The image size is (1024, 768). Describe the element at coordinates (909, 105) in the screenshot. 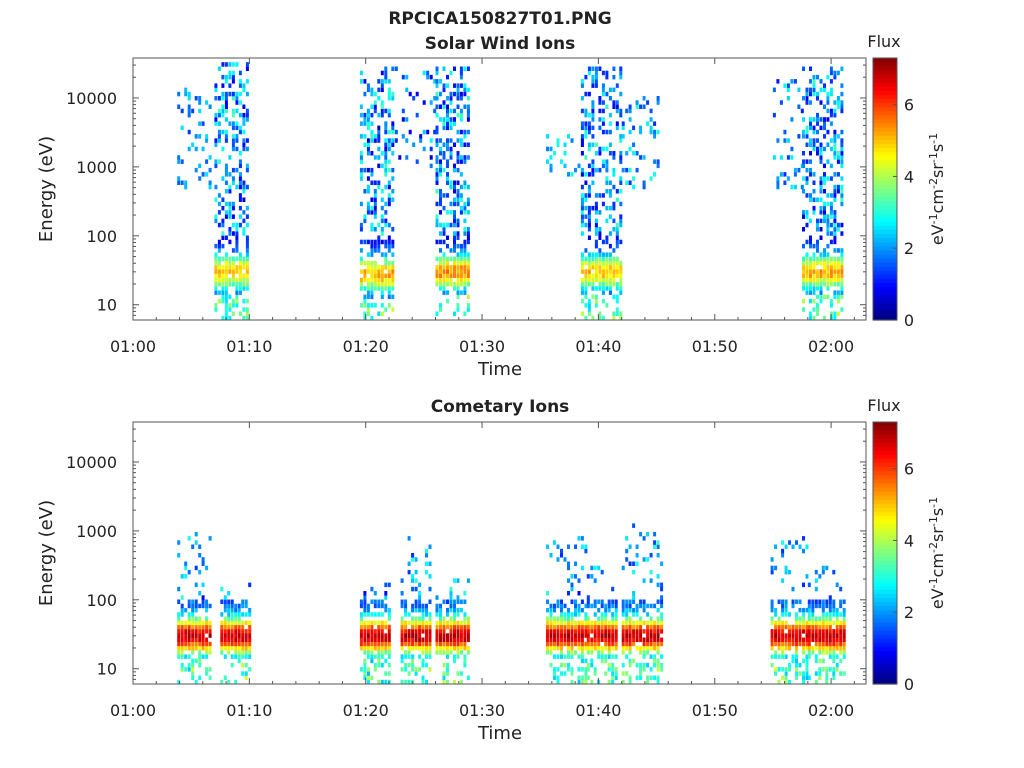

I see `colorbar-tick-label: 6` at that location.